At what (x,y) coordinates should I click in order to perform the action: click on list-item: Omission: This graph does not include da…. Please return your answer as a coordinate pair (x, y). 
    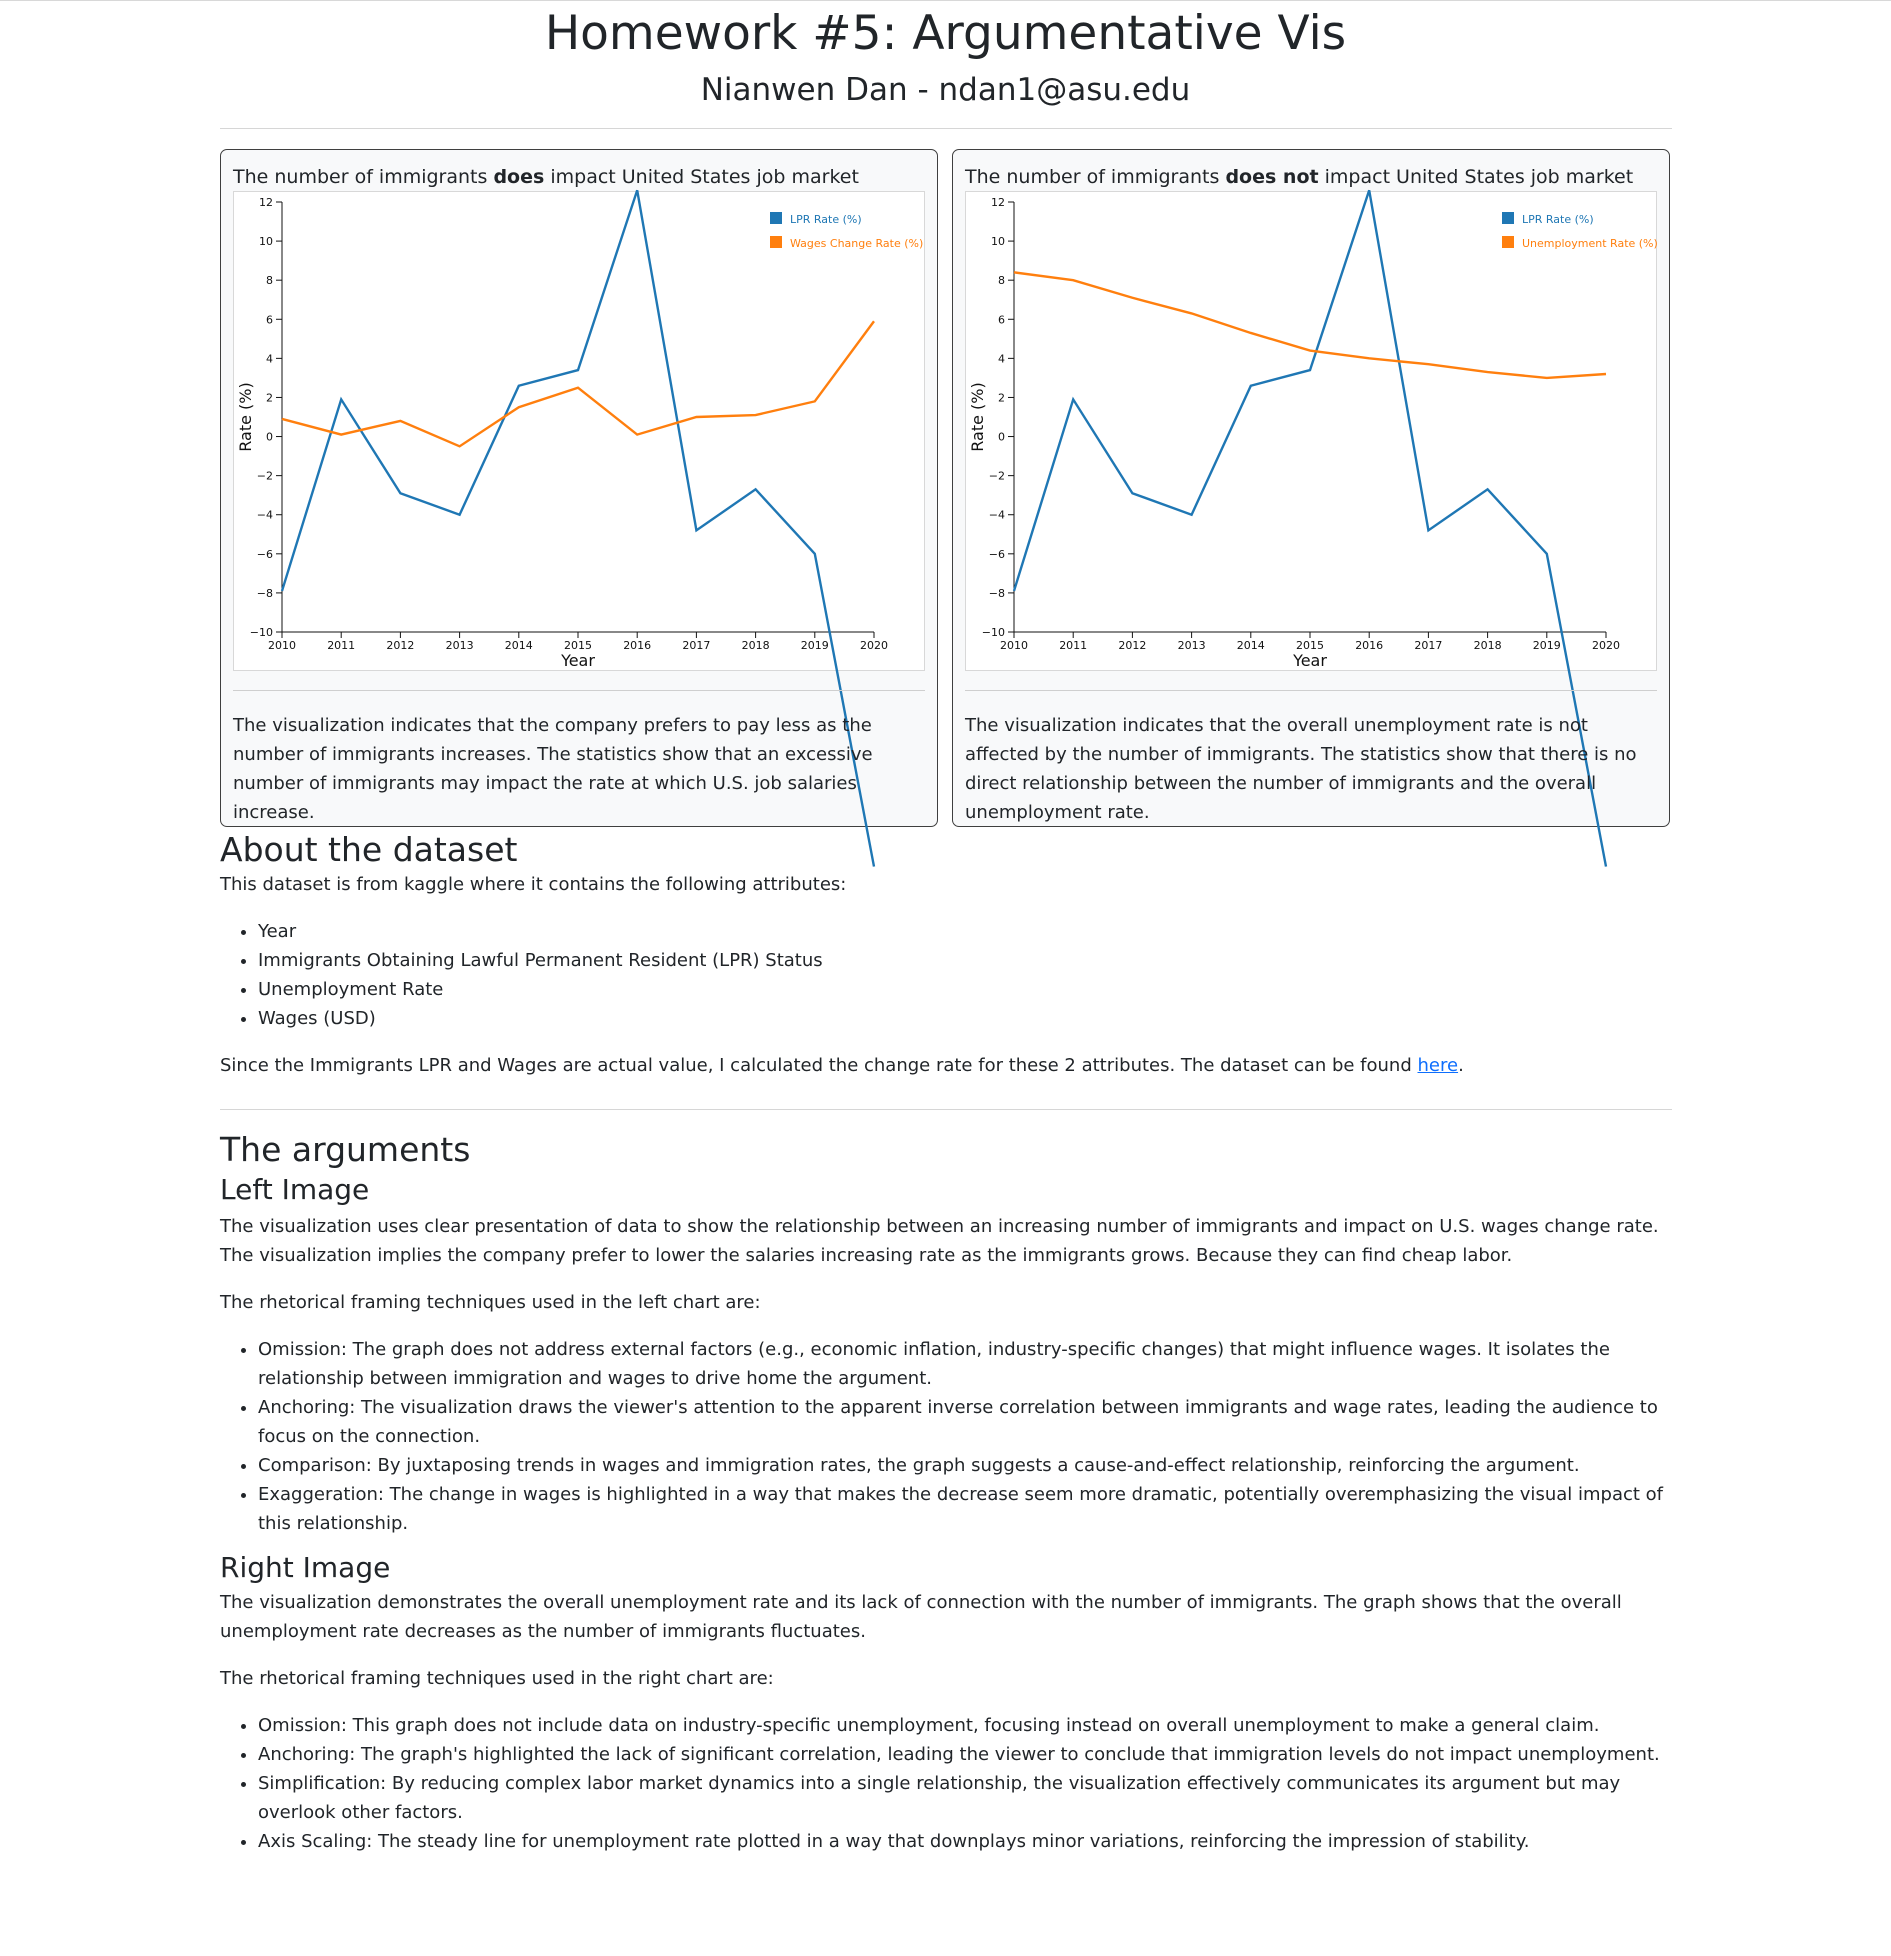
    Looking at the image, I should click on (969, 1725).